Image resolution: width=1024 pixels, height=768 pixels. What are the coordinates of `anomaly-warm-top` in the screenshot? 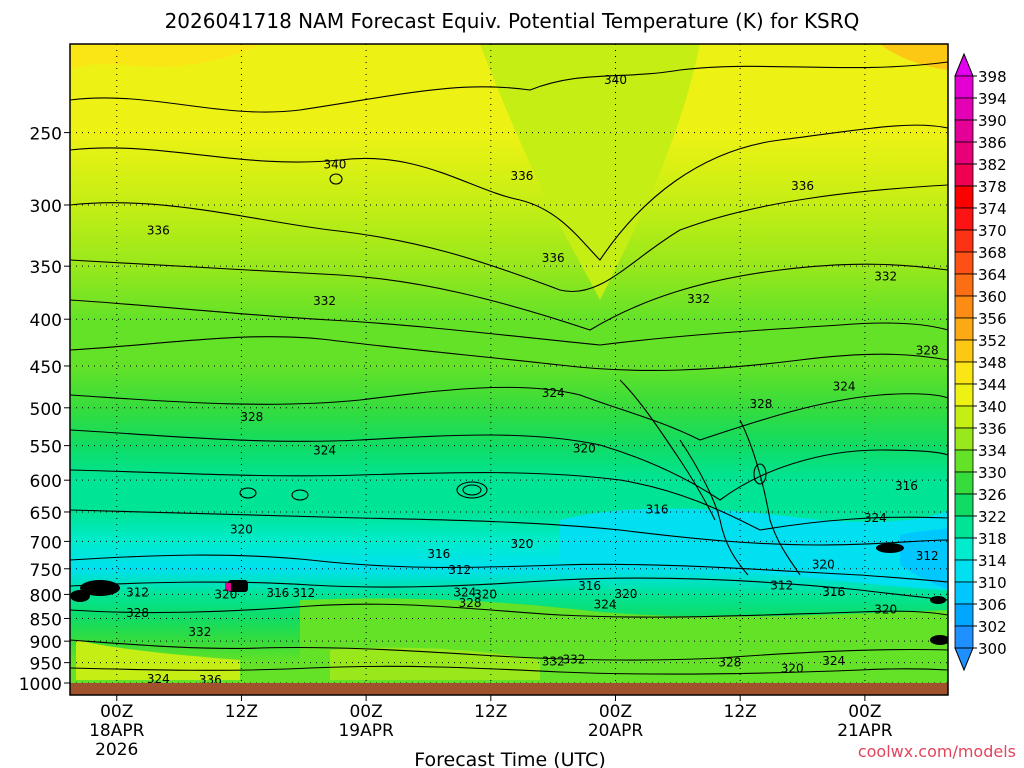 It's located at (165, 57).